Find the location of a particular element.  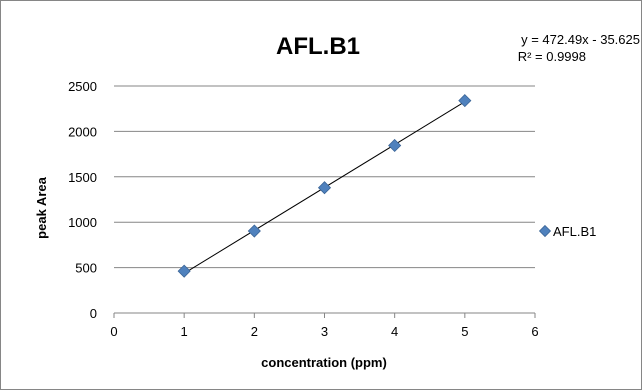

trendline-r-squared: R² = 0.9998 is located at coordinates (552, 56).